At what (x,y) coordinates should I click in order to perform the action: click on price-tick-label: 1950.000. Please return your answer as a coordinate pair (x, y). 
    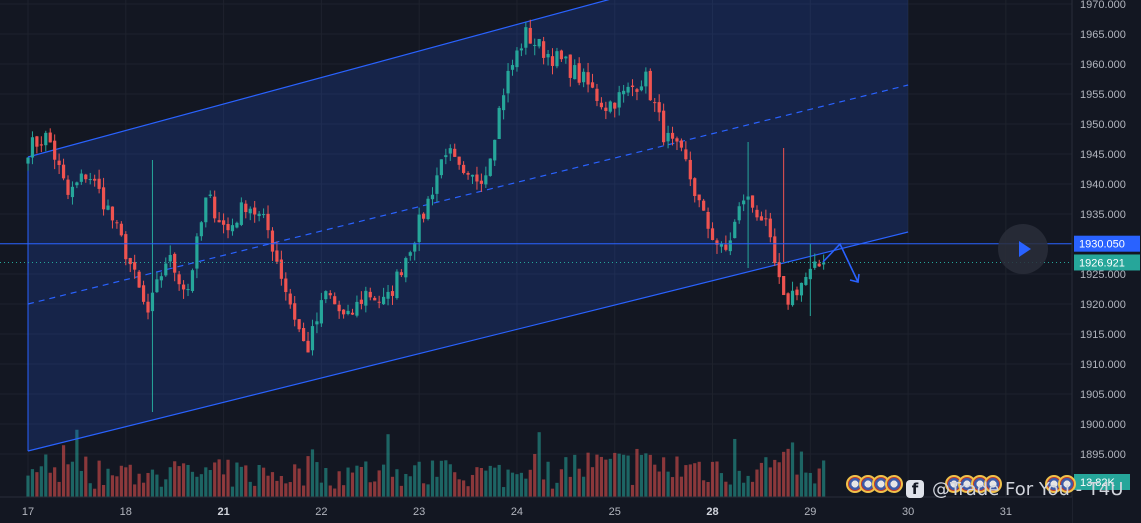
    Looking at the image, I should click on (1103, 125).